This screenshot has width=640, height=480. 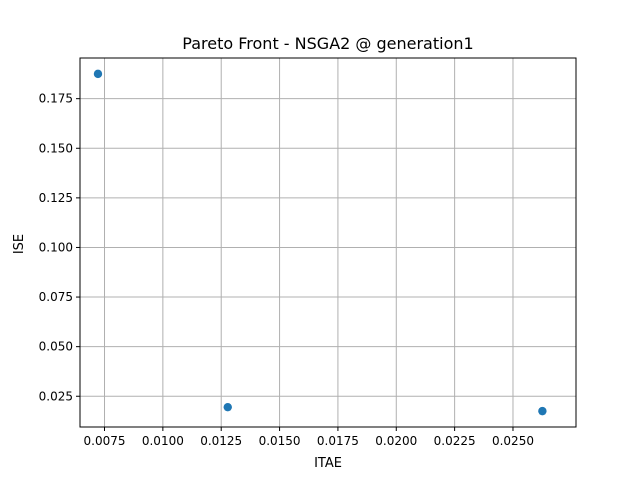 What do you see at coordinates (327, 43) in the screenshot?
I see `chart-title: Pareto Front - NSGA2 @ generation1` at bounding box center [327, 43].